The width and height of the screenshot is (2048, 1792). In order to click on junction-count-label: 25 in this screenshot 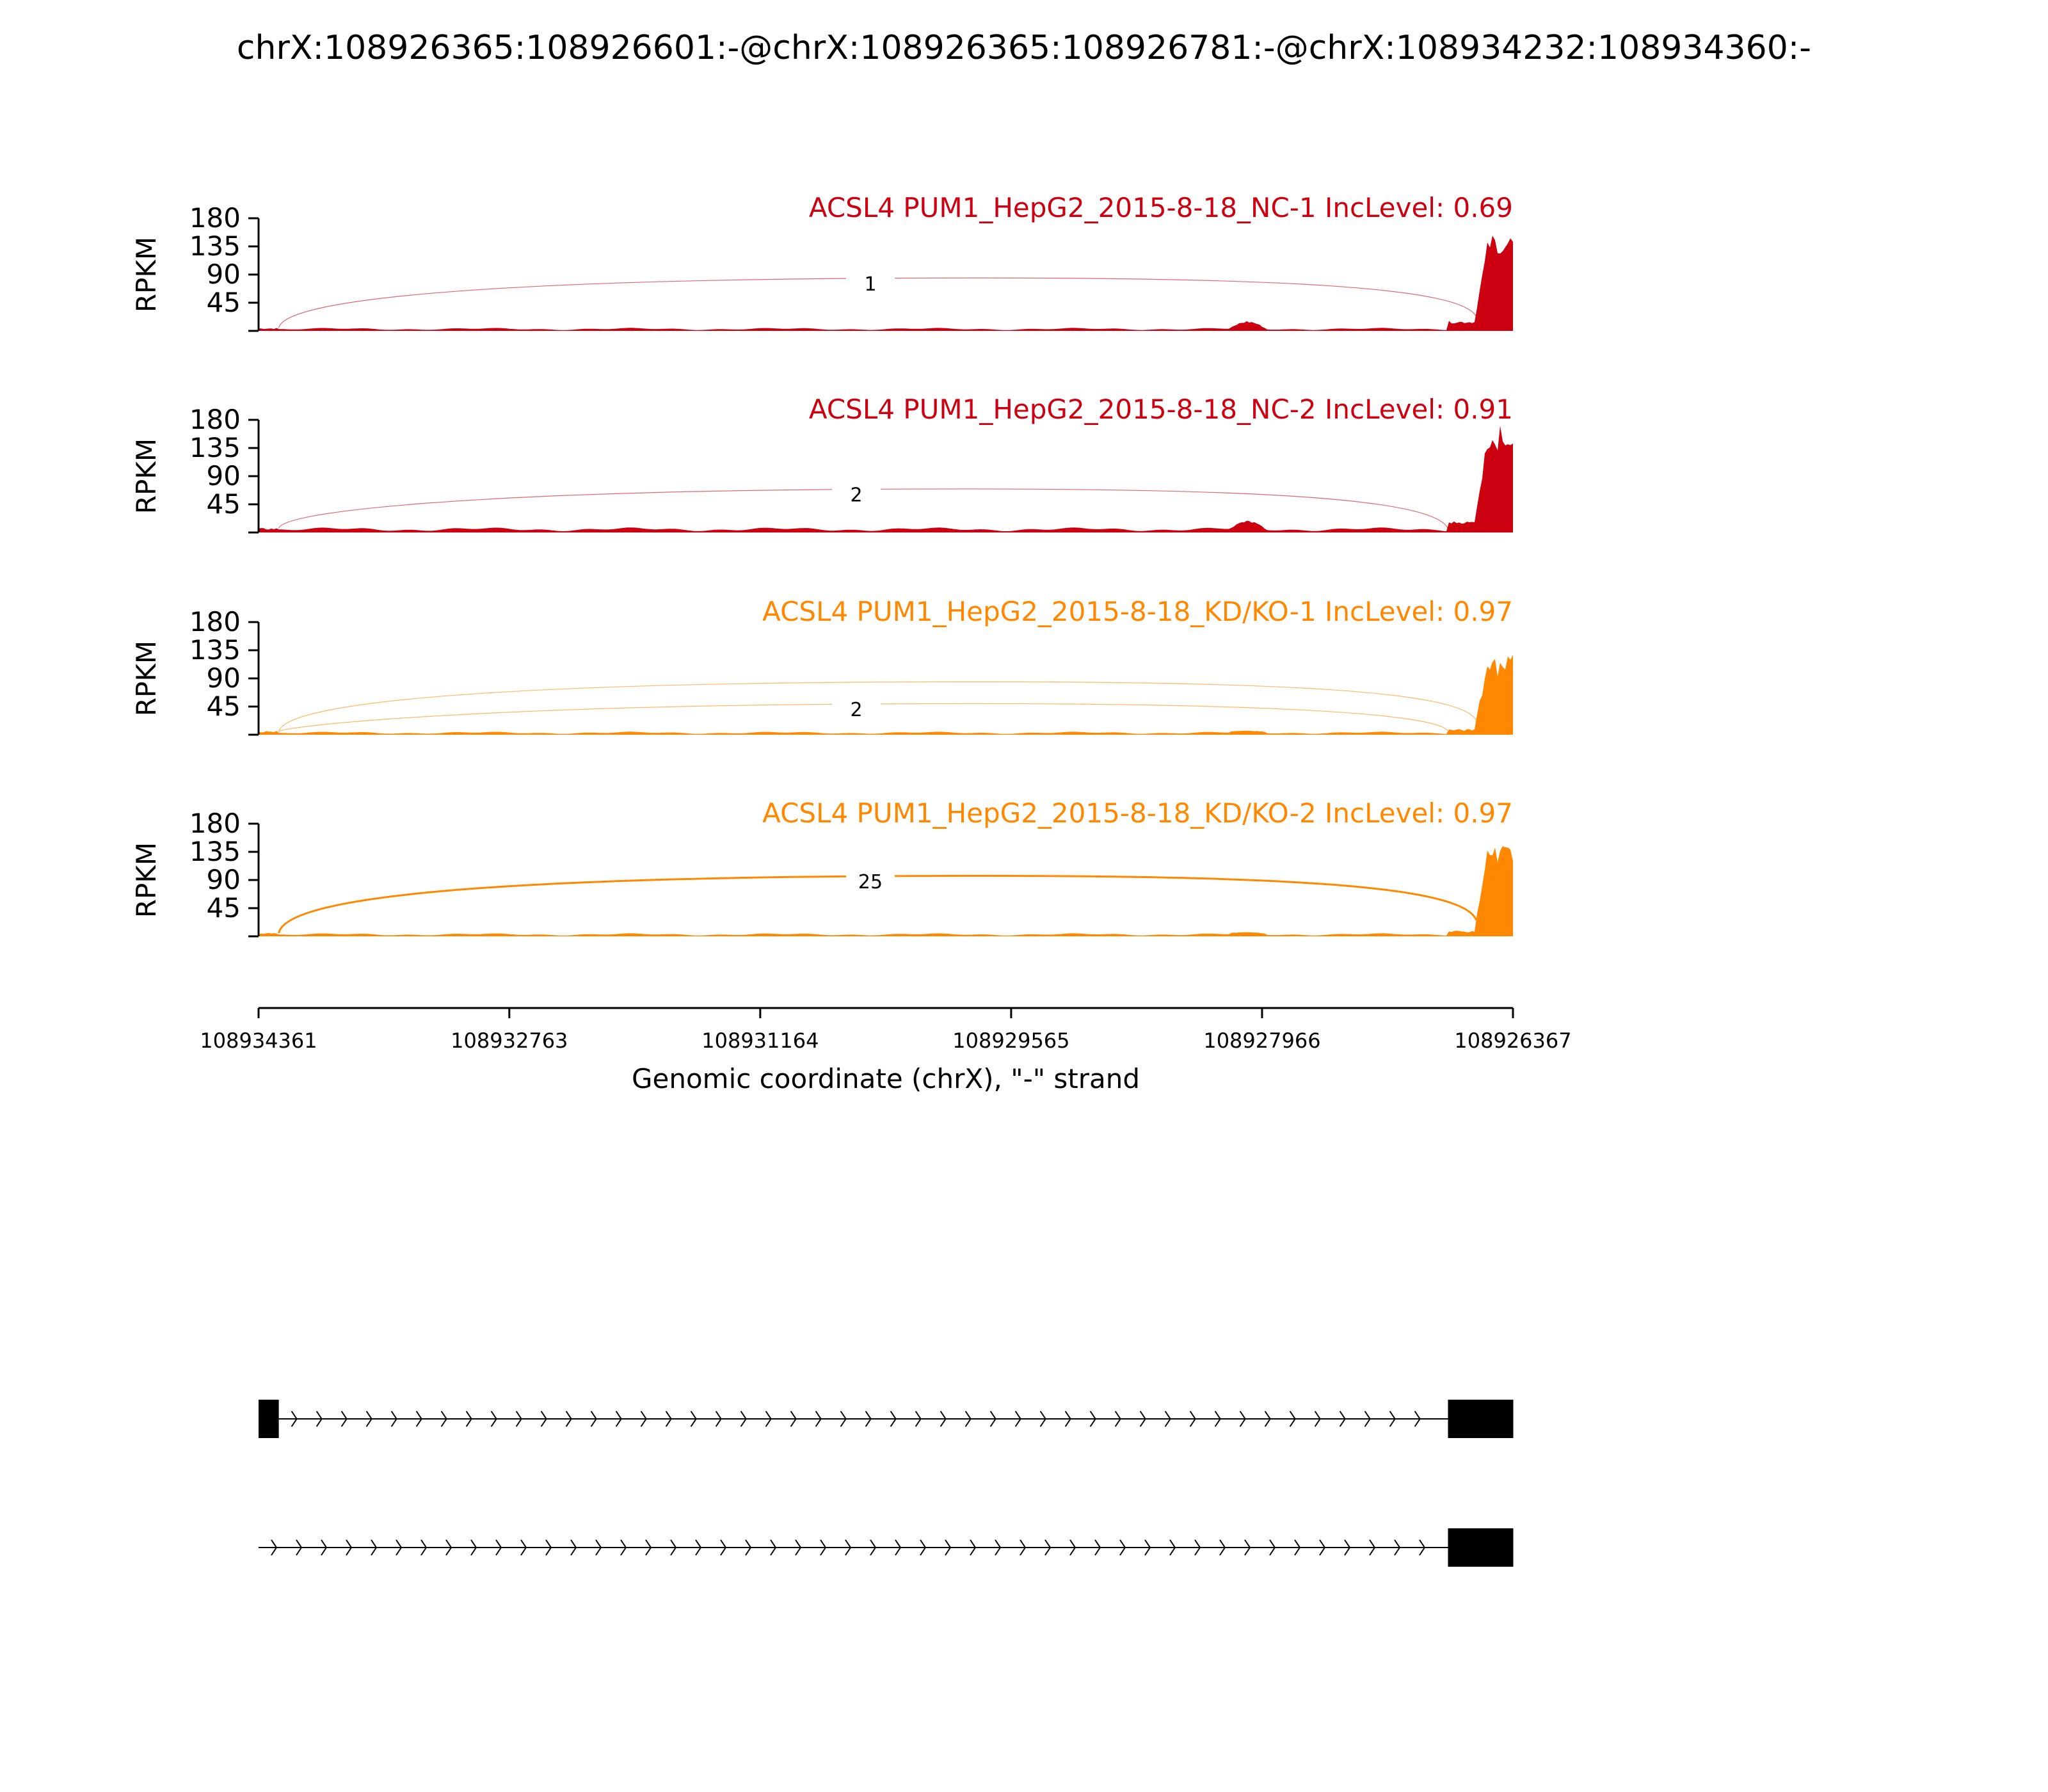, I will do `click(870, 882)`.